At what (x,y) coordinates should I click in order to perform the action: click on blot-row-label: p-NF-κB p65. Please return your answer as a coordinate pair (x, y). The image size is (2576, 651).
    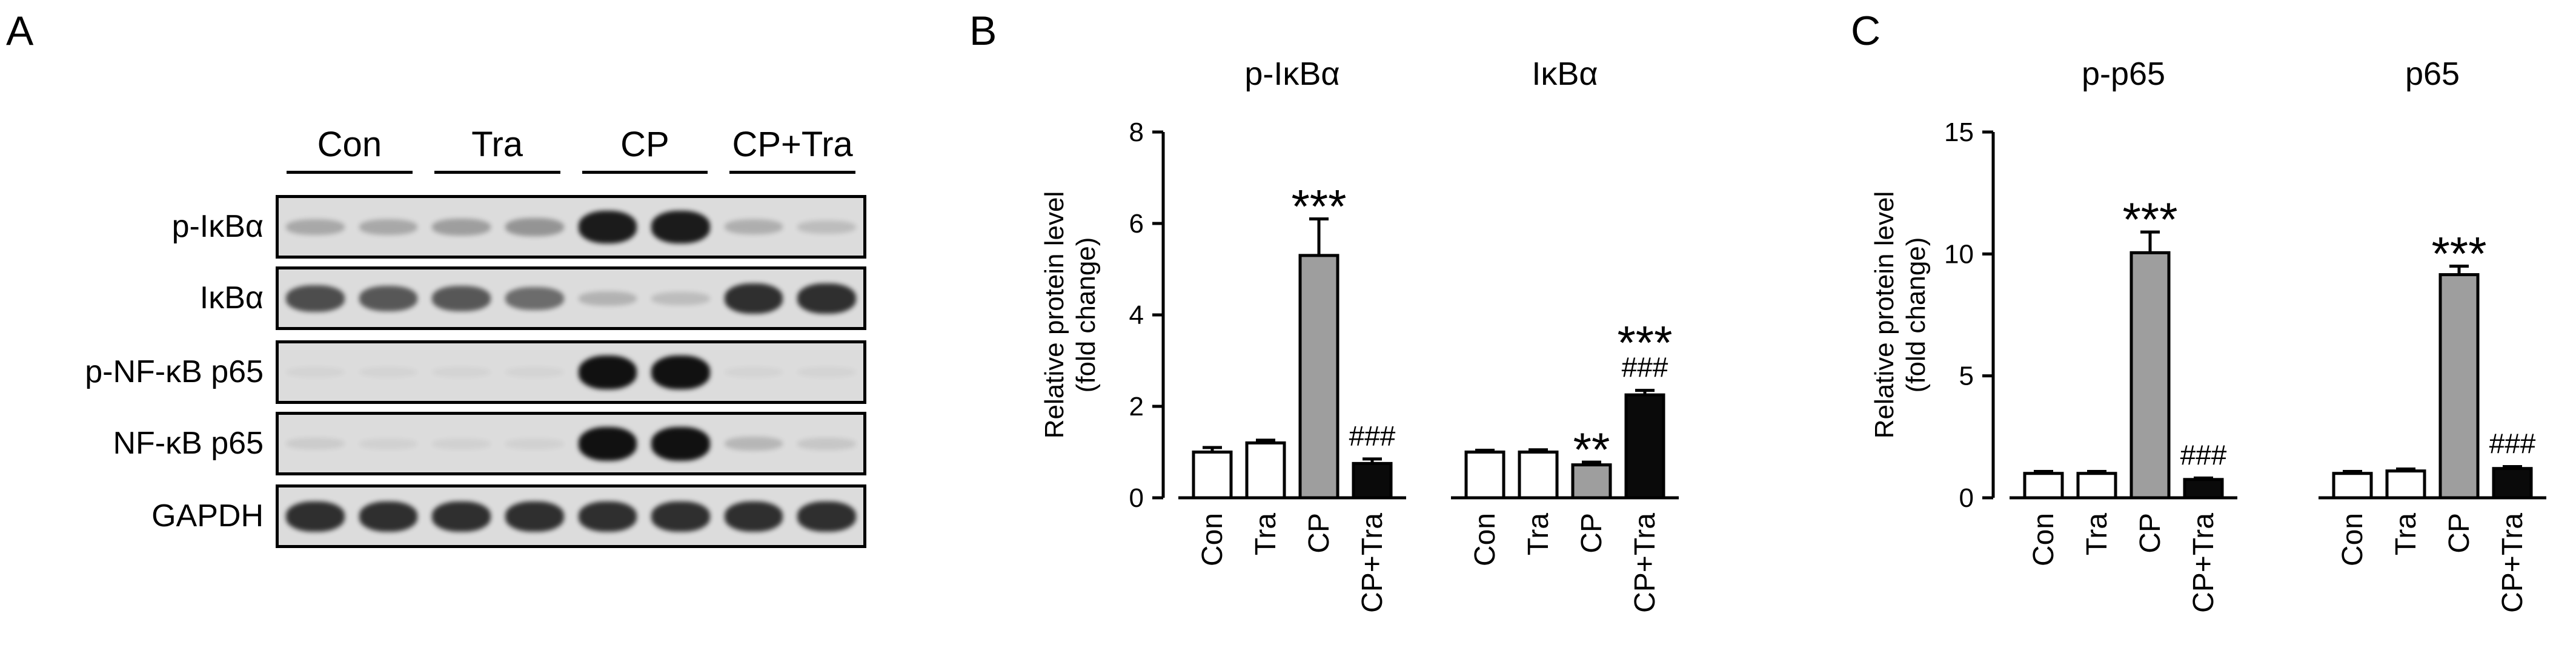
    Looking at the image, I should click on (174, 372).